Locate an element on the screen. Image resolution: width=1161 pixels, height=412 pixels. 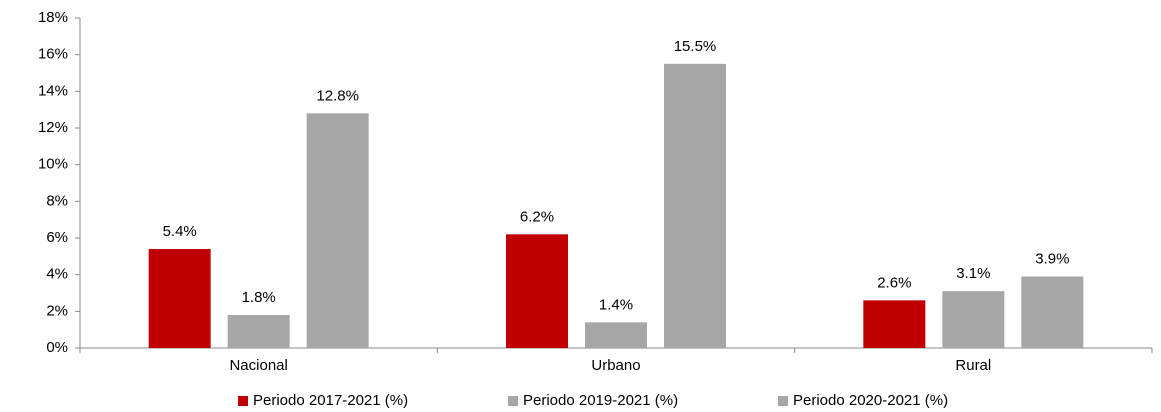
y-tick-label: 18% is located at coordinates (53, 17).